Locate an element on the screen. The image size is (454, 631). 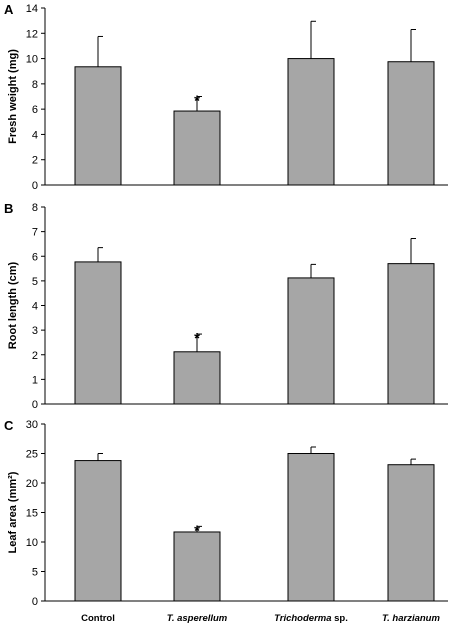
x-category-label-main: T. asperellum is located at coordinates (197, 618).